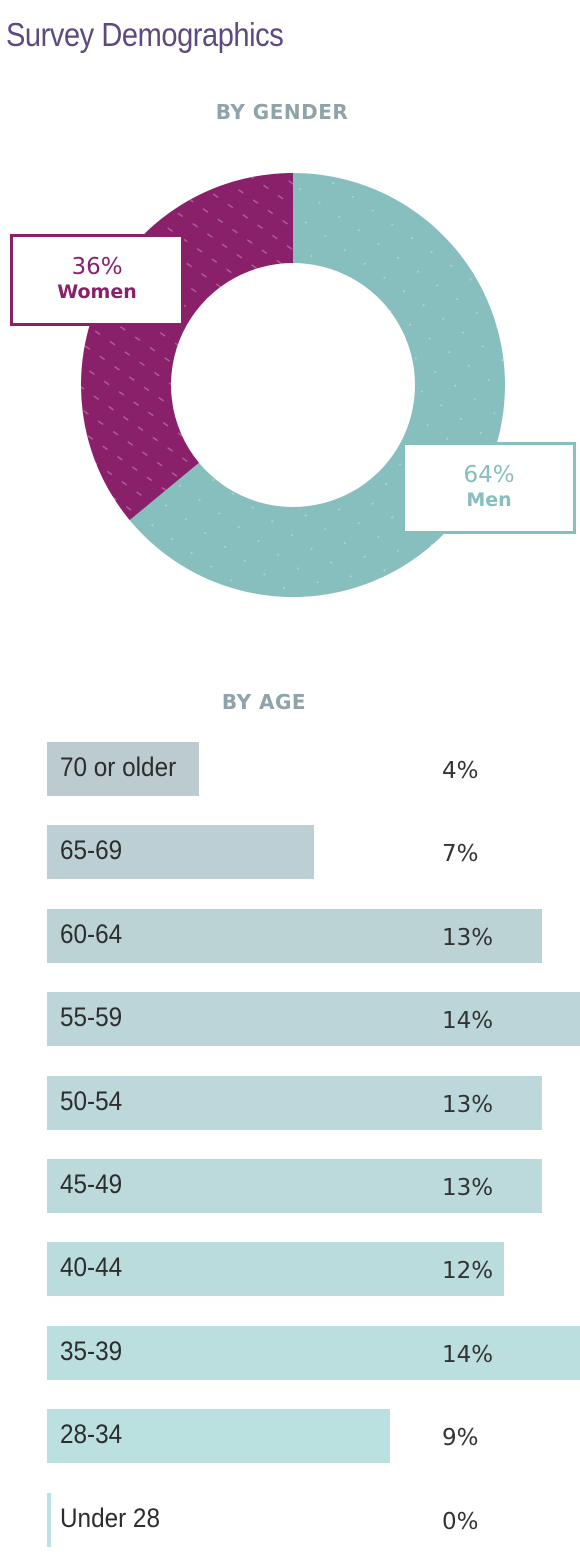 Image resolution: width=580 pixels, height=1566 pixels. I want to click on age-bar-value: 4%, so click(460, 771).